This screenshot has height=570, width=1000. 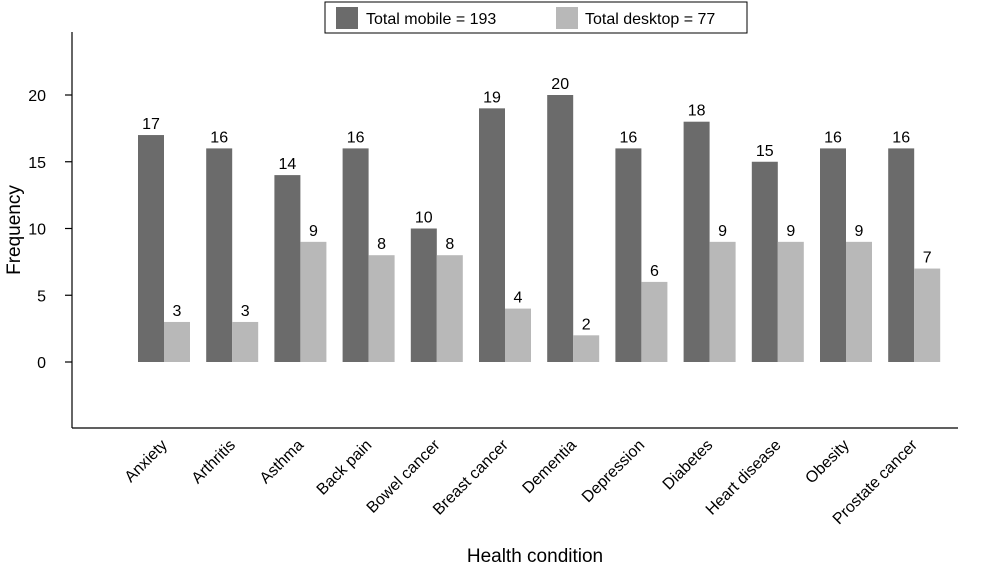 I want to click on x-tick-label: Obesity, so click(x=827, y=462).